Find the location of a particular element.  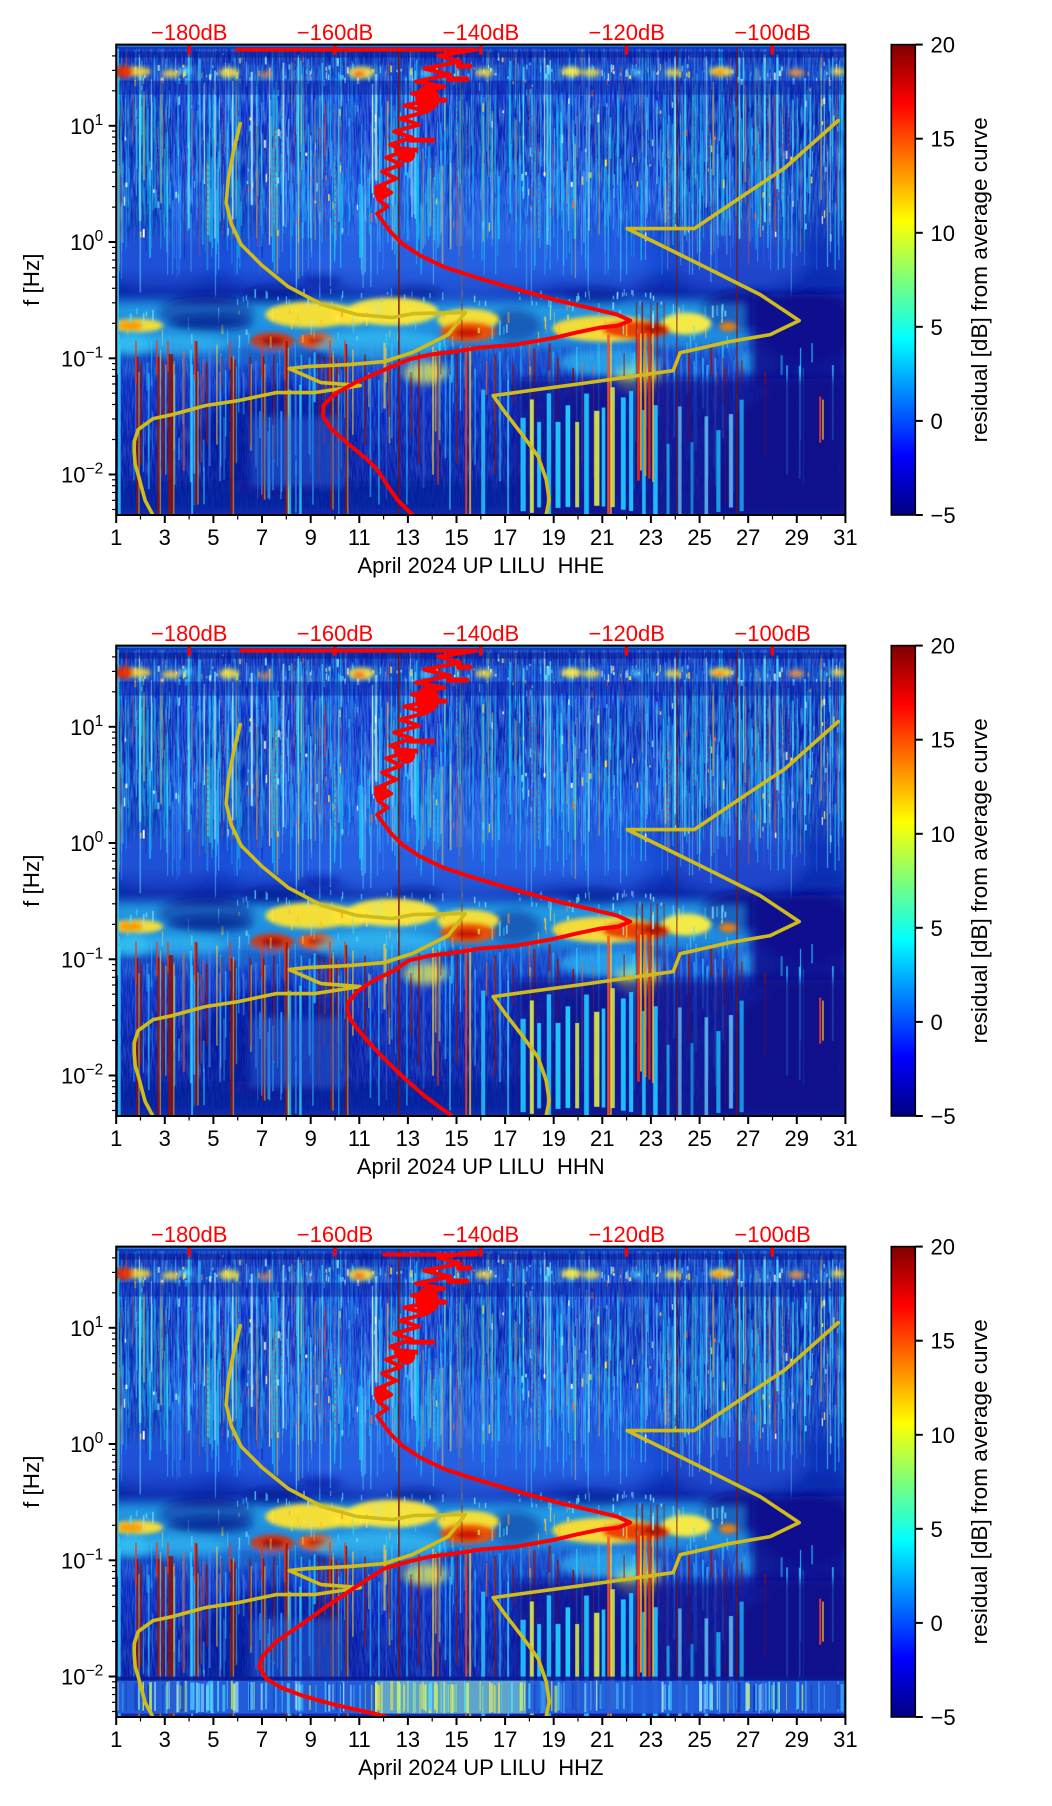

svg-text: April 2024 UP LILU HHE is located at coordinates (480, 565).